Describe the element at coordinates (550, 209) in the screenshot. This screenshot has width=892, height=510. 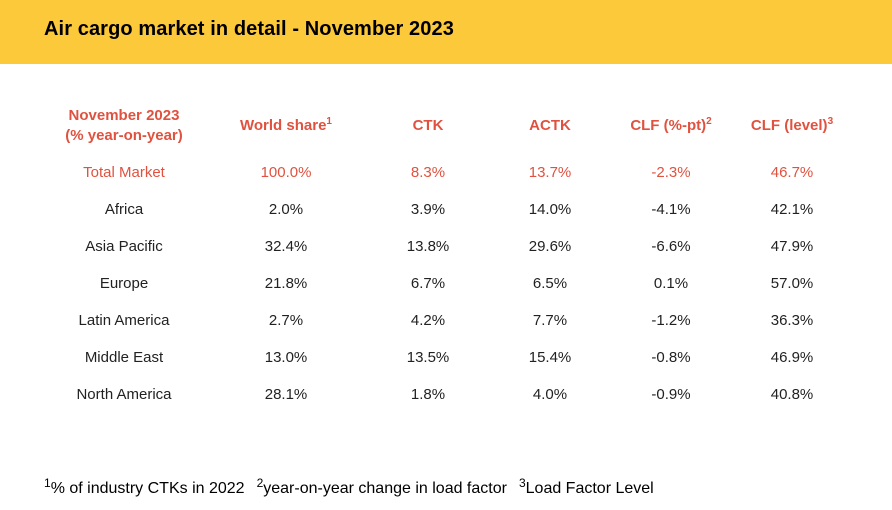
I see `row-africa-actk: 14.0%` at that location.